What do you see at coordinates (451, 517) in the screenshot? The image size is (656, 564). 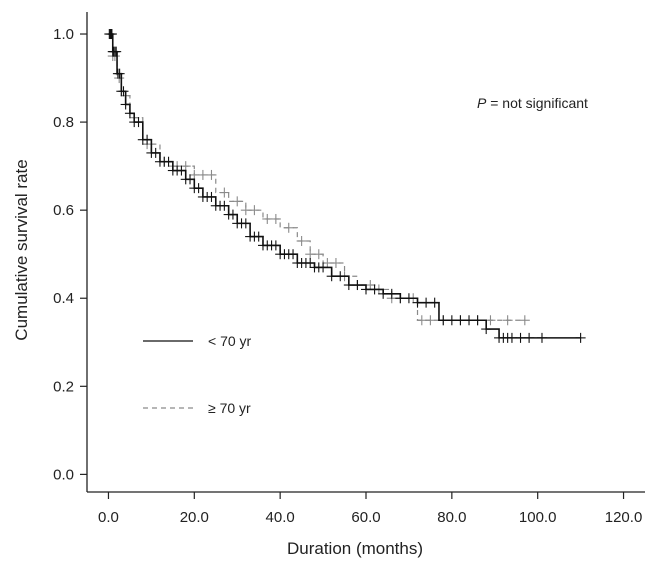 I see `x-tick-label: 80.0` at bounding box center [451, 517].